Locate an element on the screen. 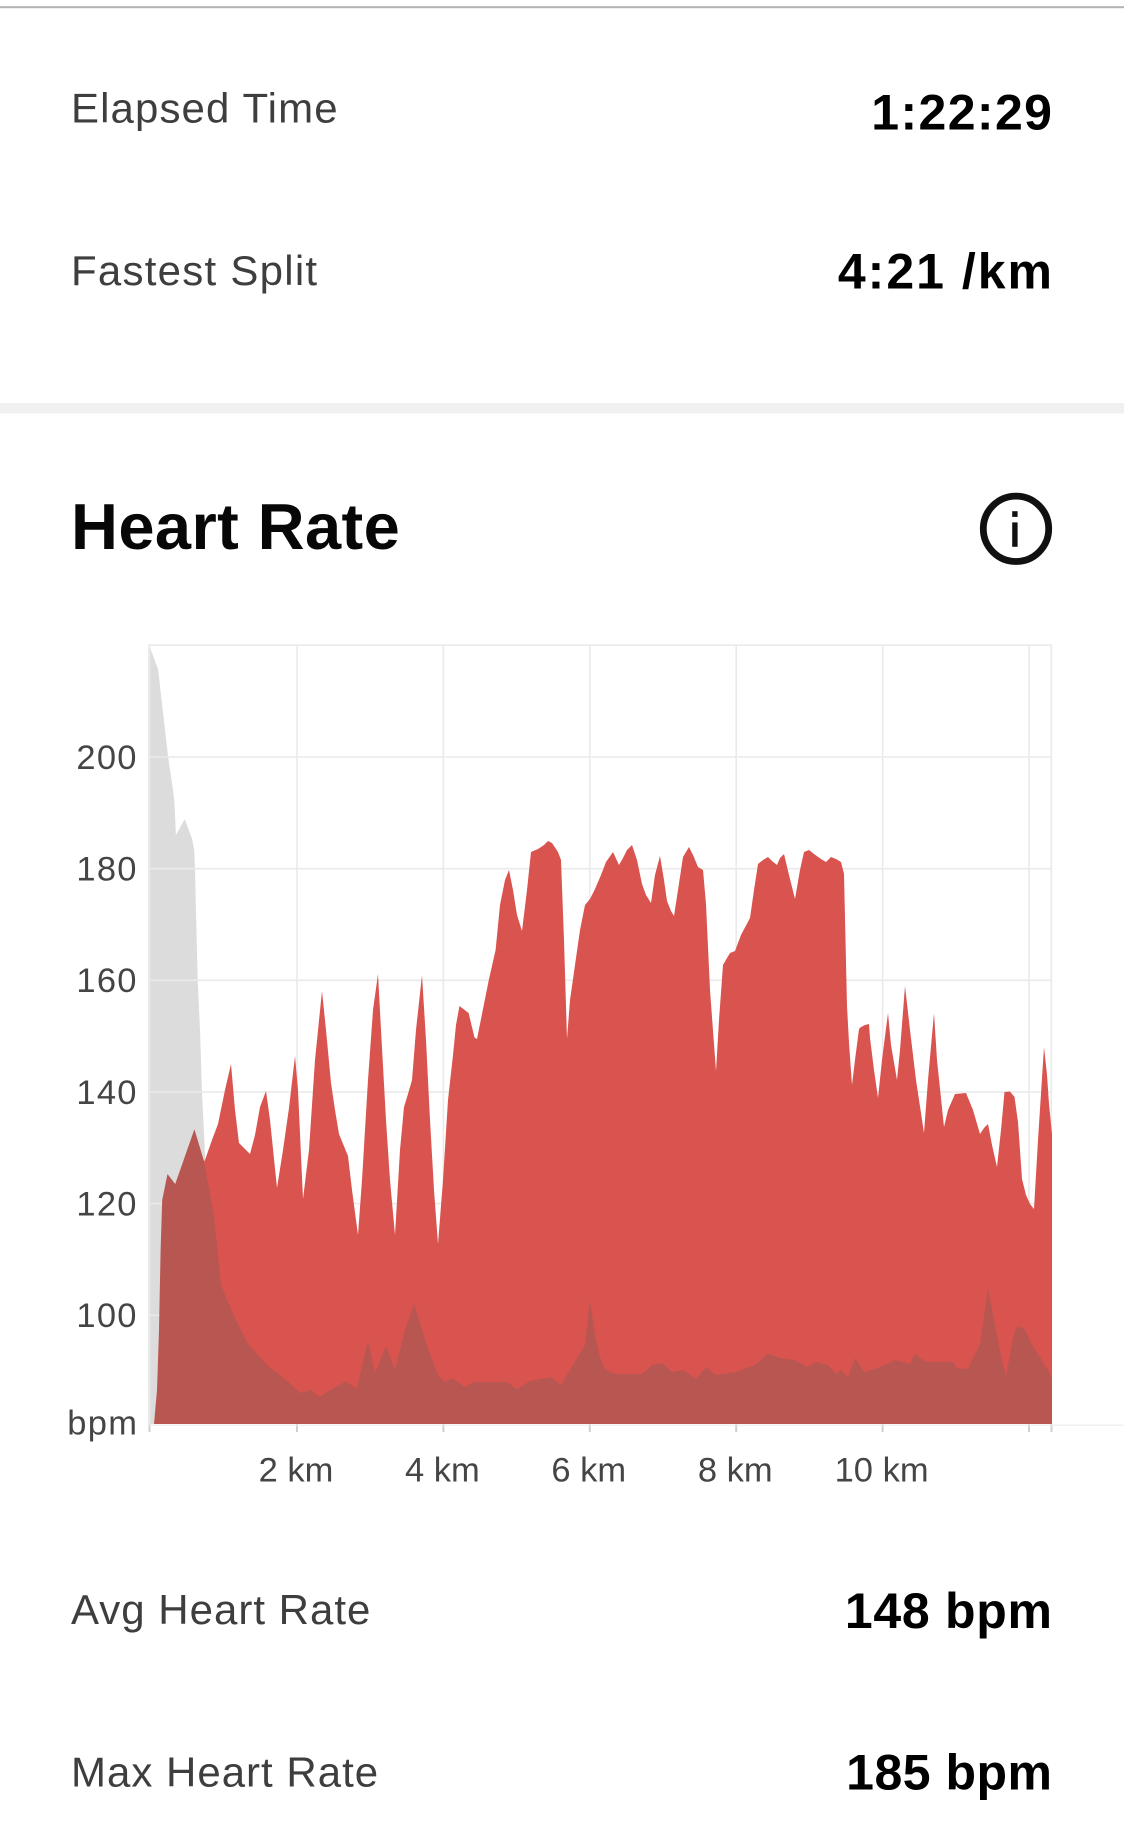 The image size is (1124, 1842). svg-text: 200 is located at coordinates (106, 758).